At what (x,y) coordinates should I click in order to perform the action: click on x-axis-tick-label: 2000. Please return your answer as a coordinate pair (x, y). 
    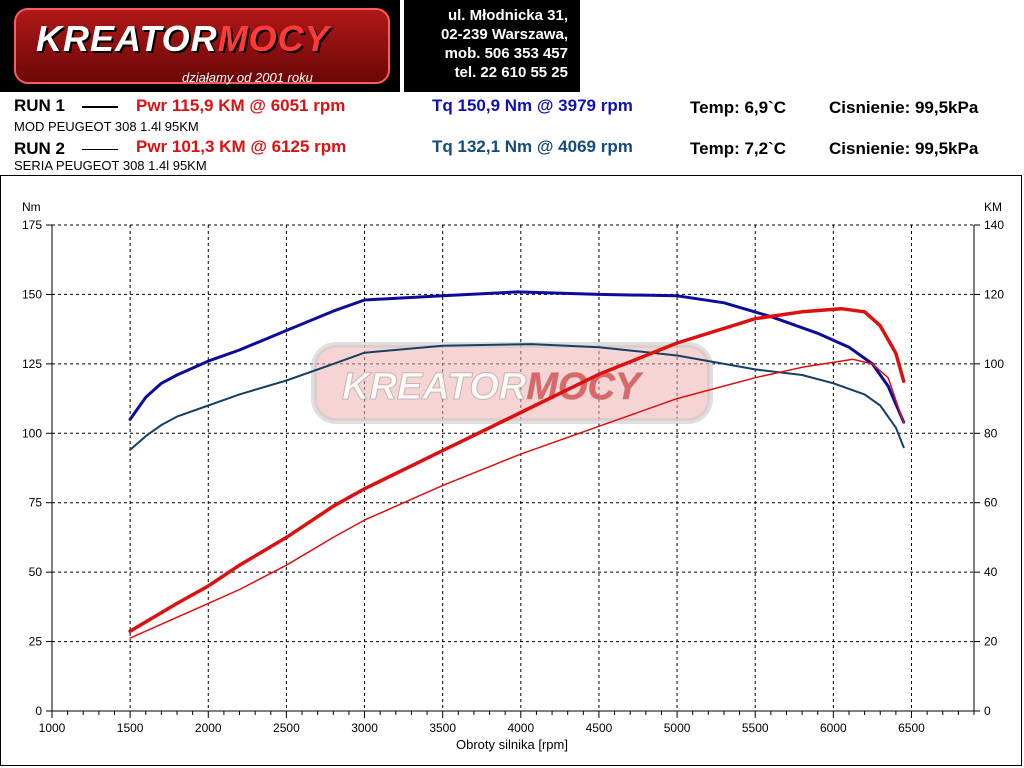
    Looking at the image, I should click on (208, 728).